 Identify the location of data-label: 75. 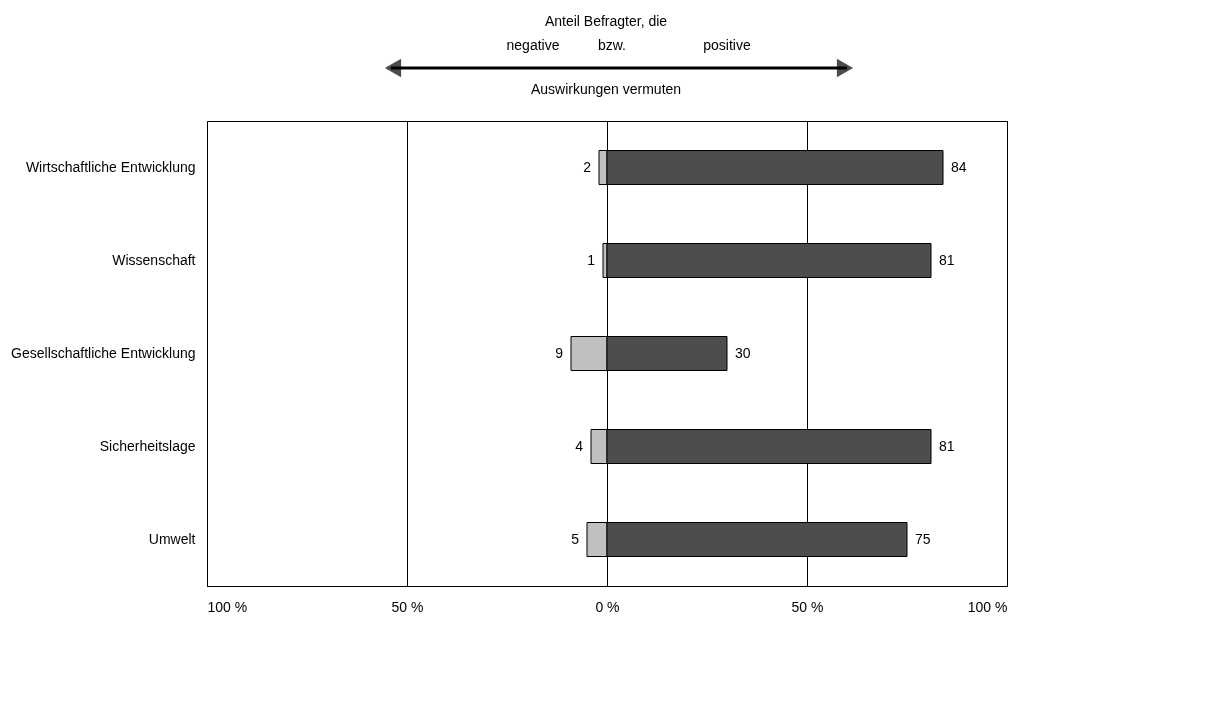
(923, 538).